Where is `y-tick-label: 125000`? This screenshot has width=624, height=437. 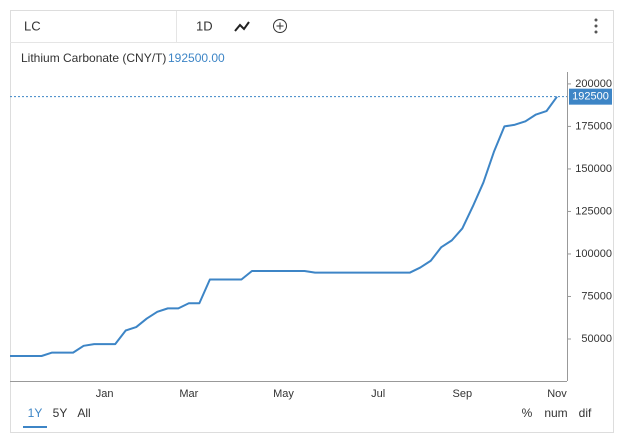 y-tick-label: 125000 is located at coordinates (593, 211).